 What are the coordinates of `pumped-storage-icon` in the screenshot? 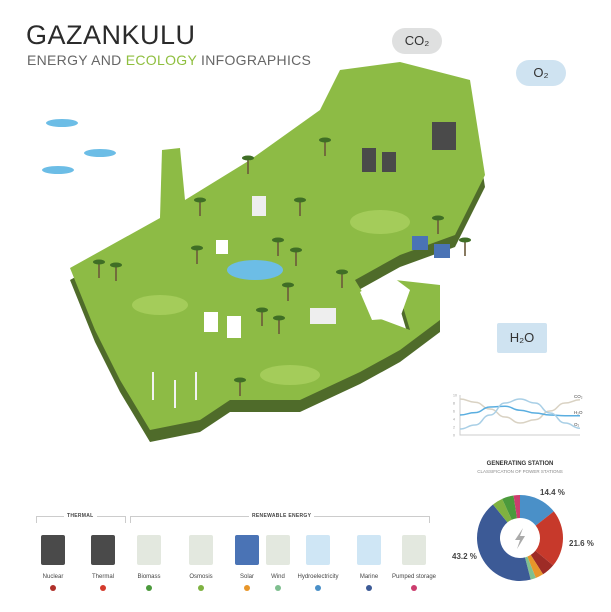 It's located at (414, 550).